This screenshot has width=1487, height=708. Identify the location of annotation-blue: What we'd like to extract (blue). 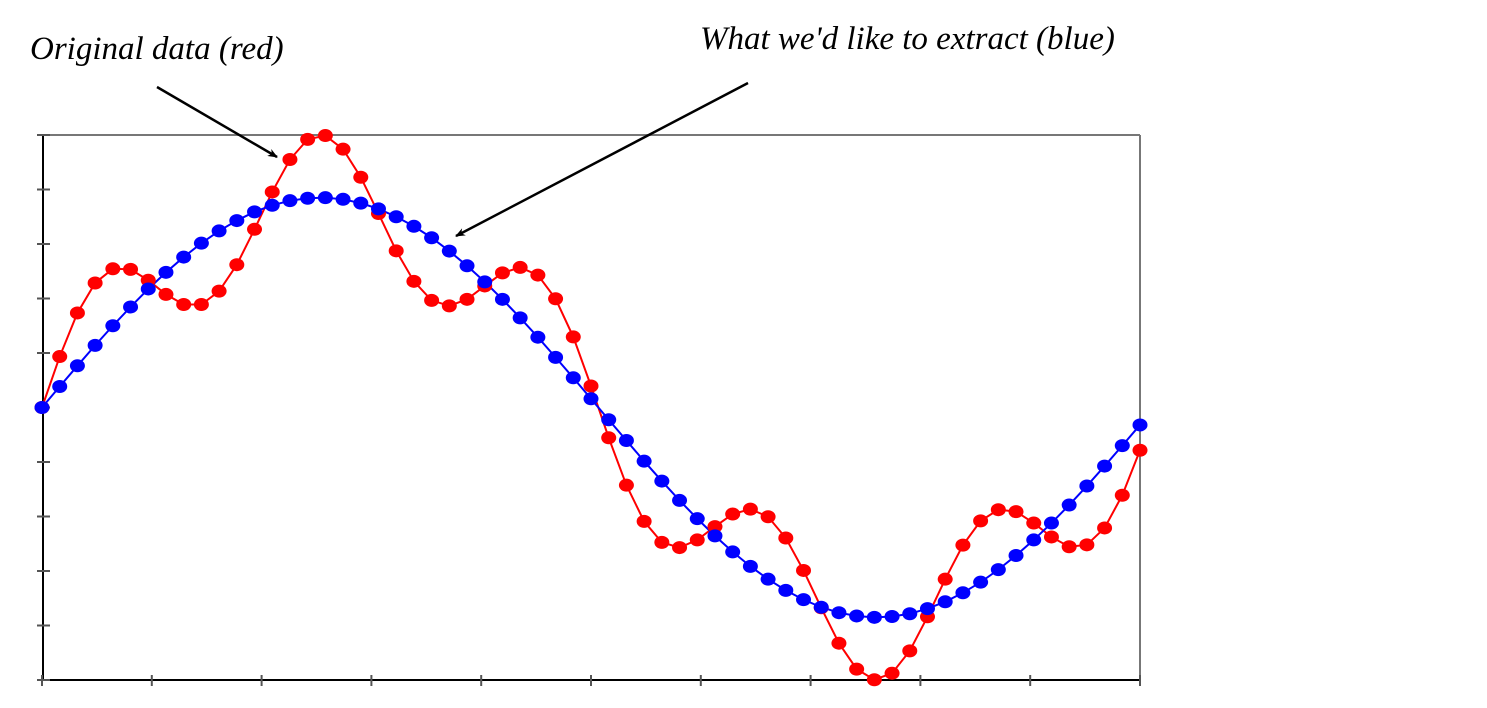
(907, 39).